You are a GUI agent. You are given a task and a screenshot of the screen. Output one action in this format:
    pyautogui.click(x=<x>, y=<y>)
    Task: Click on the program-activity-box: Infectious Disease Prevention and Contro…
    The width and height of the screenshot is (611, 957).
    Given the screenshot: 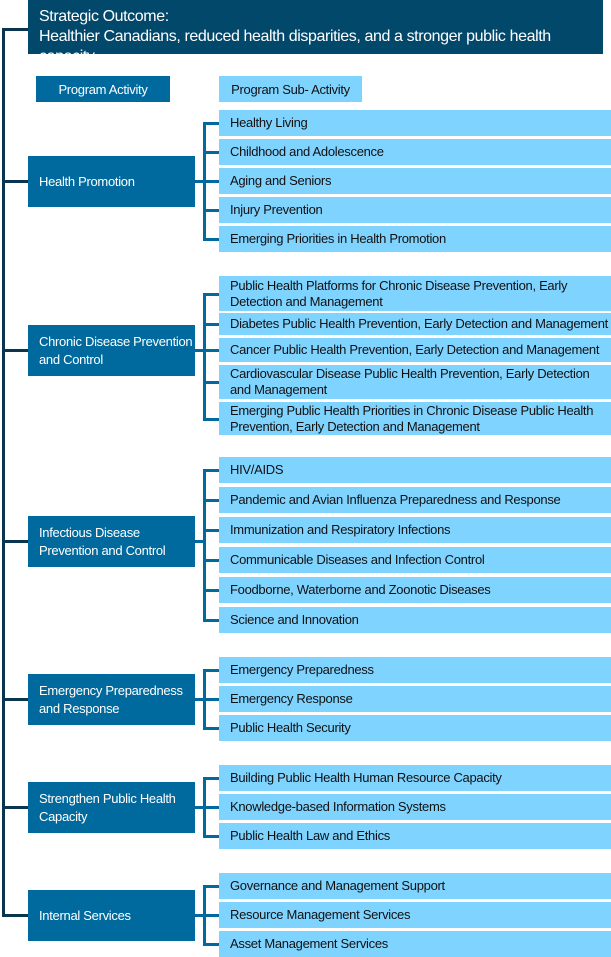 What is the action you would take?
    pyautogui.click(x=111, y=541)
    